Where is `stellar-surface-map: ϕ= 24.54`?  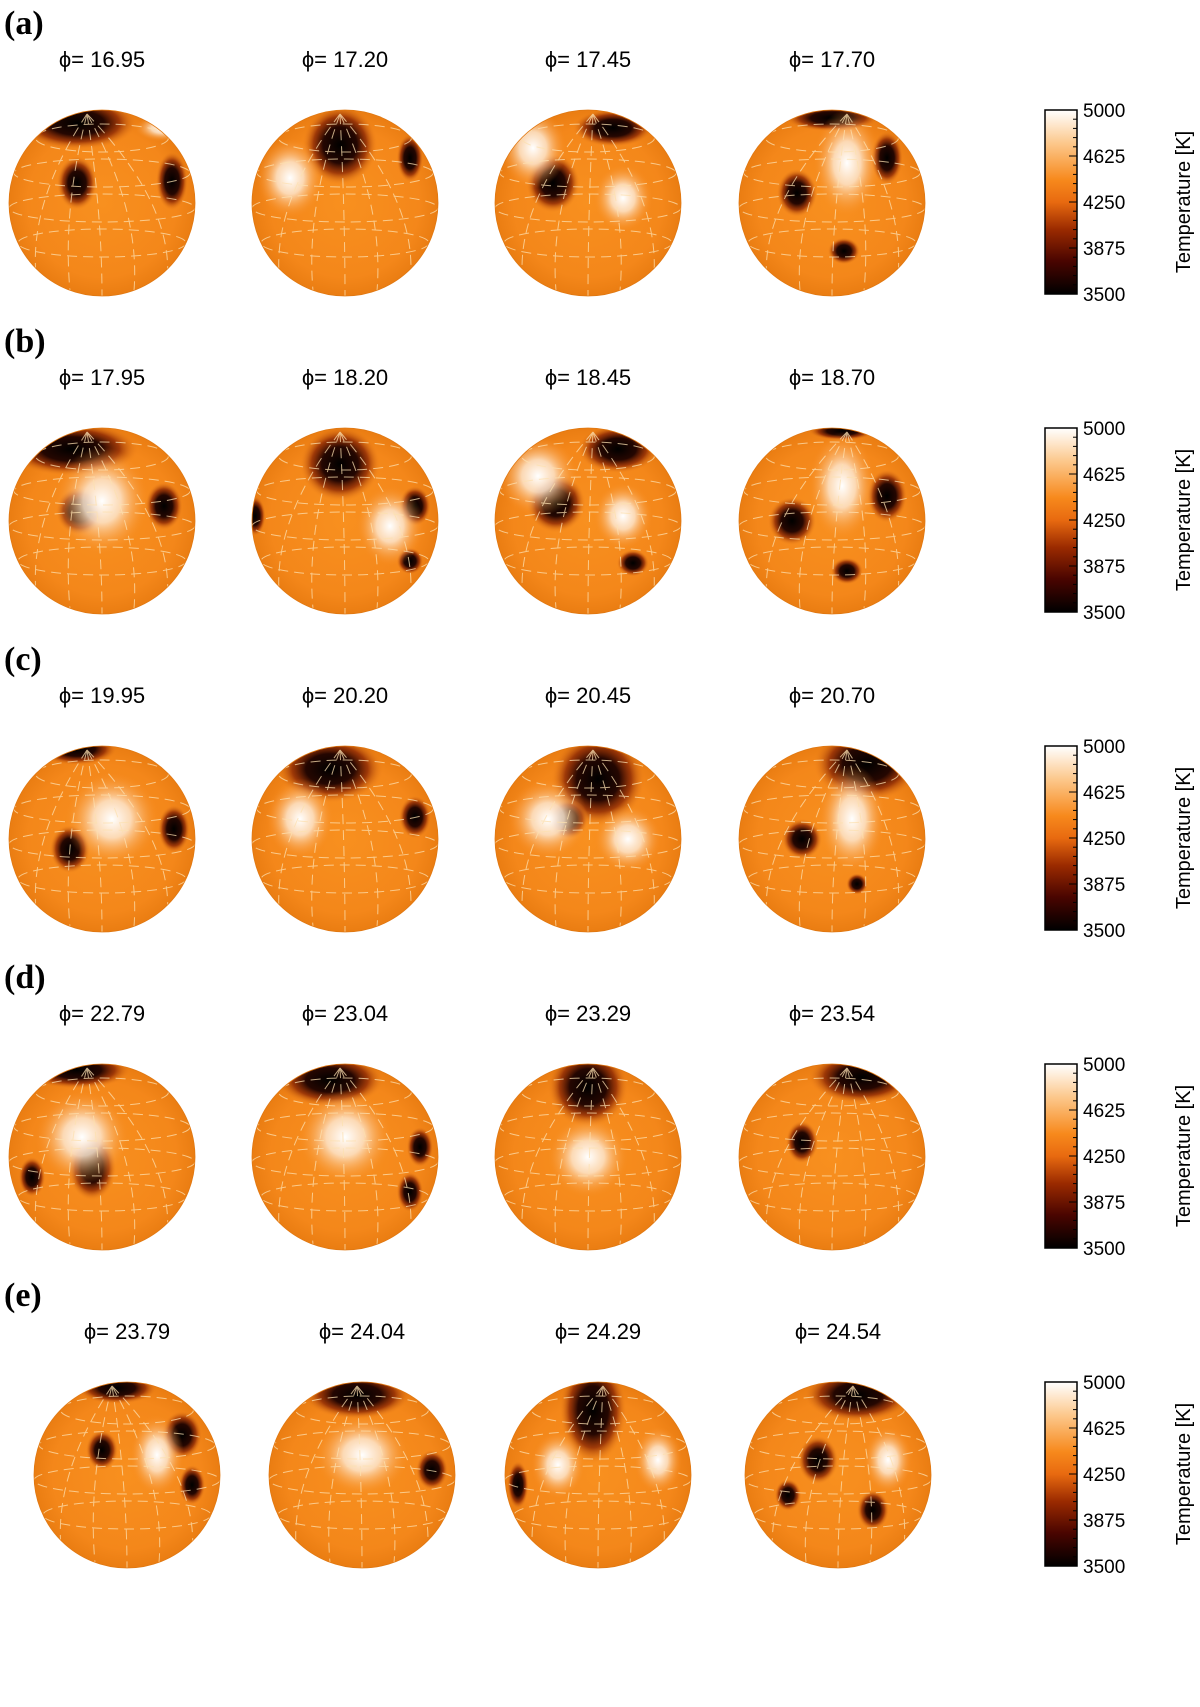
stellar-surface-map: ϕ= 24.54 is located at coordinates (838, 1444).